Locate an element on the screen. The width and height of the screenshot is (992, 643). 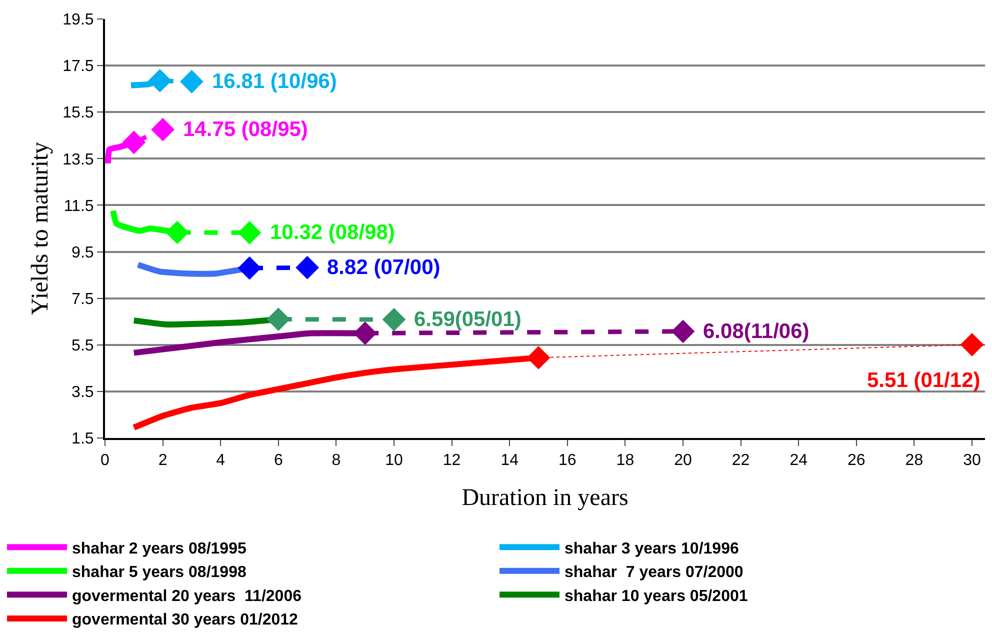
legend-label: shahar 10 years 05/2001 is located at coordinates (656, 596).